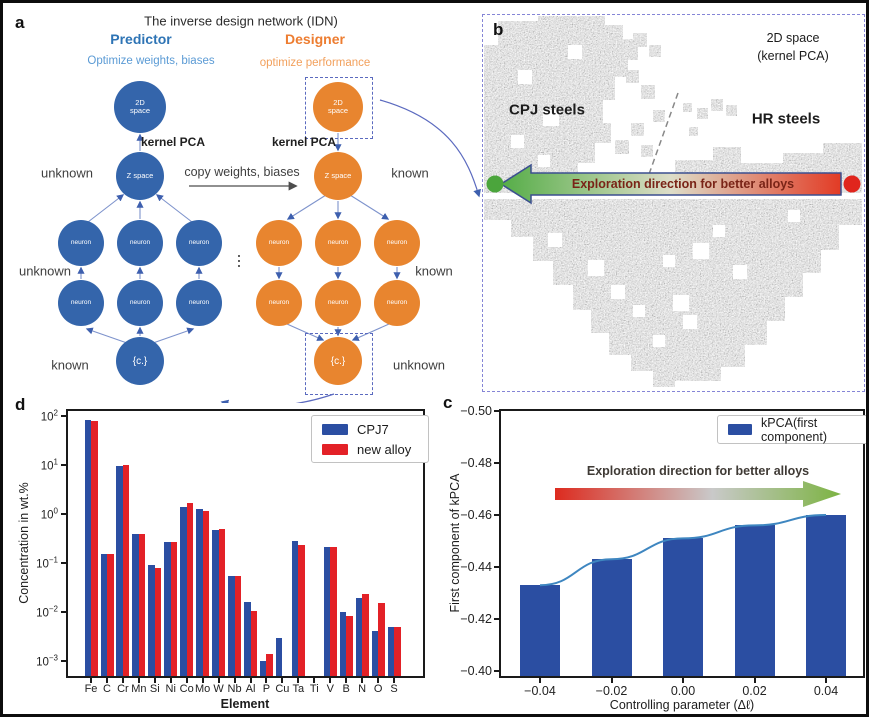  What do you see at coordinates (304, 142) in the screenshot?
I see `kernel-pca-label-right: kernel PCA` at bounding box center [304, 142].